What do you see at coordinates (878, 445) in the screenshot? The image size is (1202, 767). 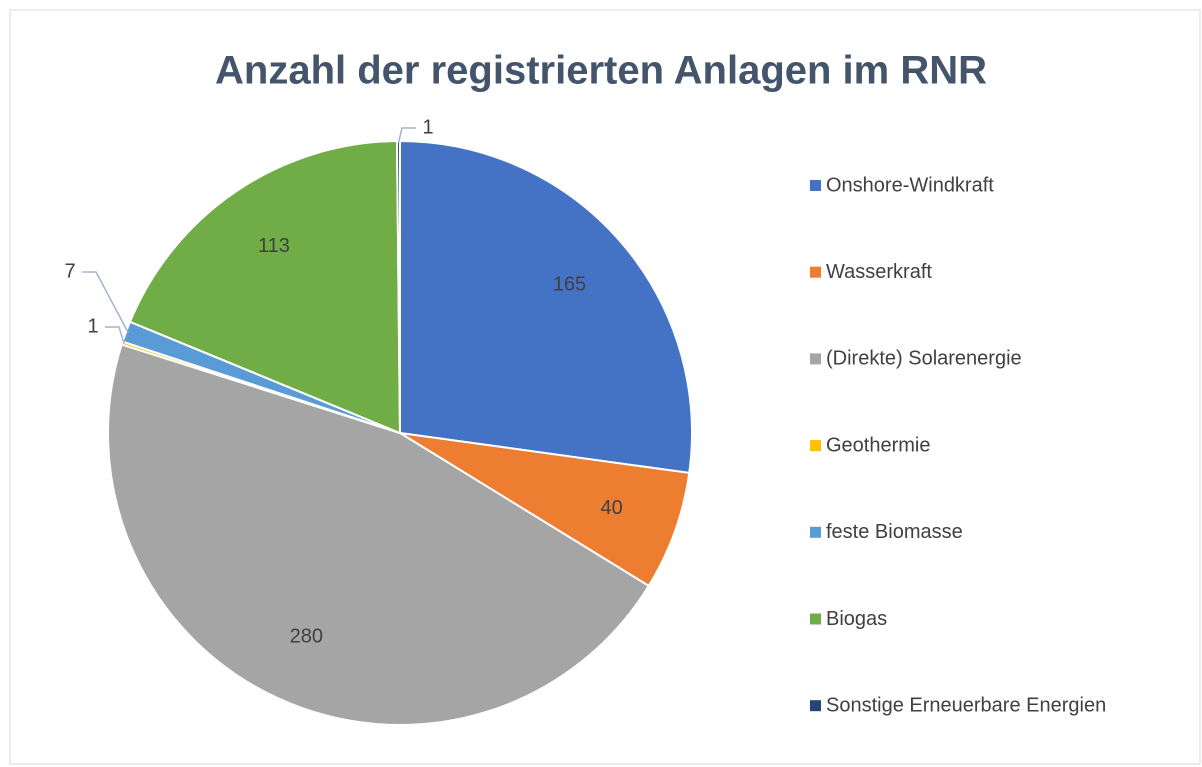 I see `legend-label: Geothermie` at bounding box center [878, 445].